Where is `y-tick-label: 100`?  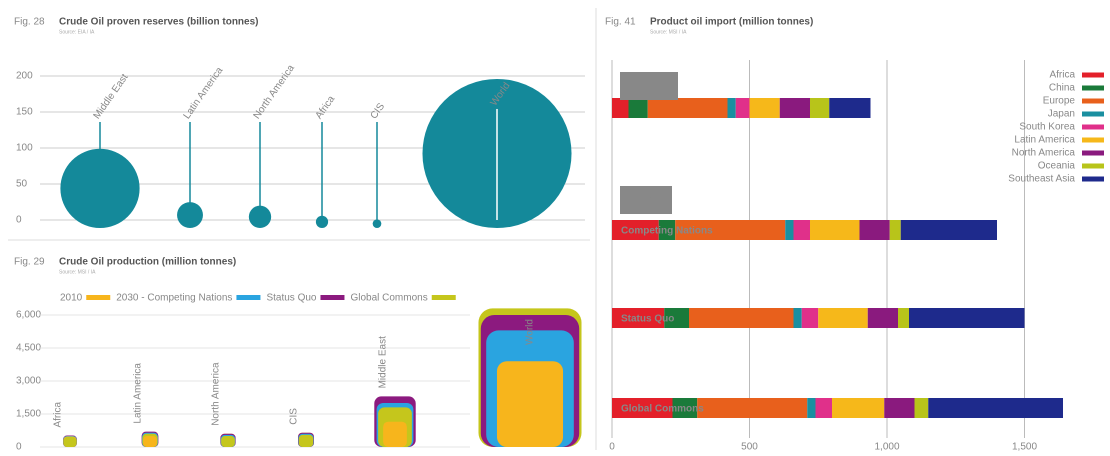 y-tick-label: 100 is located at coordinates (24, 148).